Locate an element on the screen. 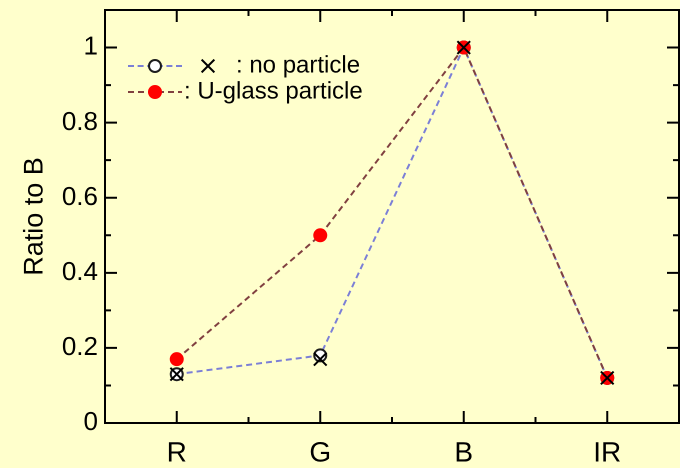  y-tick-label: 0.4 is located at coordinates (80, 271).